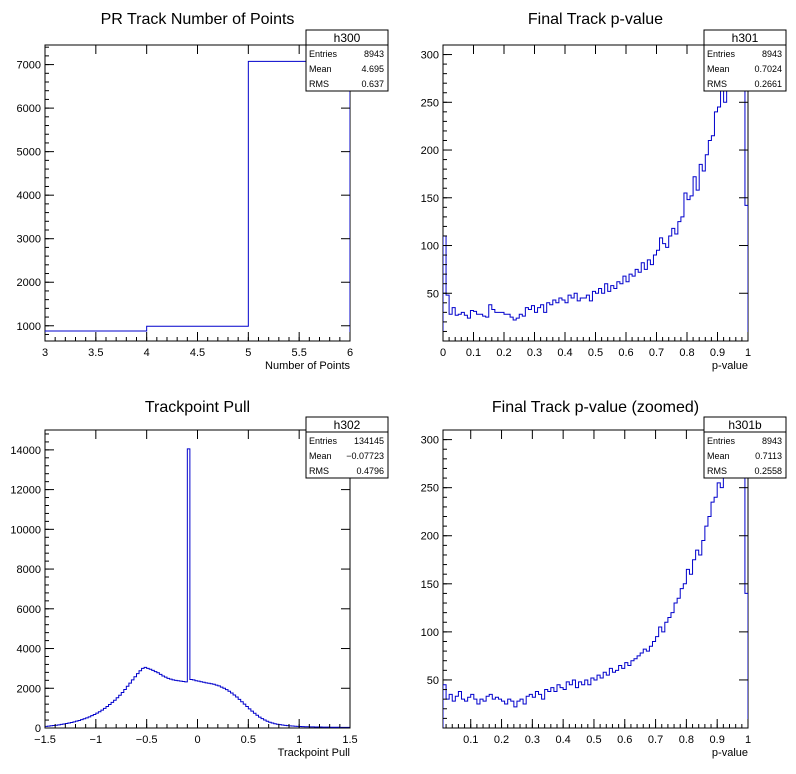 This screenshot has width=796, height=774. What do you see at coordinates (198, 19) in the screenshot?
I see `chart-title: PR Track Number of Points` at bounding box center [198, 19].